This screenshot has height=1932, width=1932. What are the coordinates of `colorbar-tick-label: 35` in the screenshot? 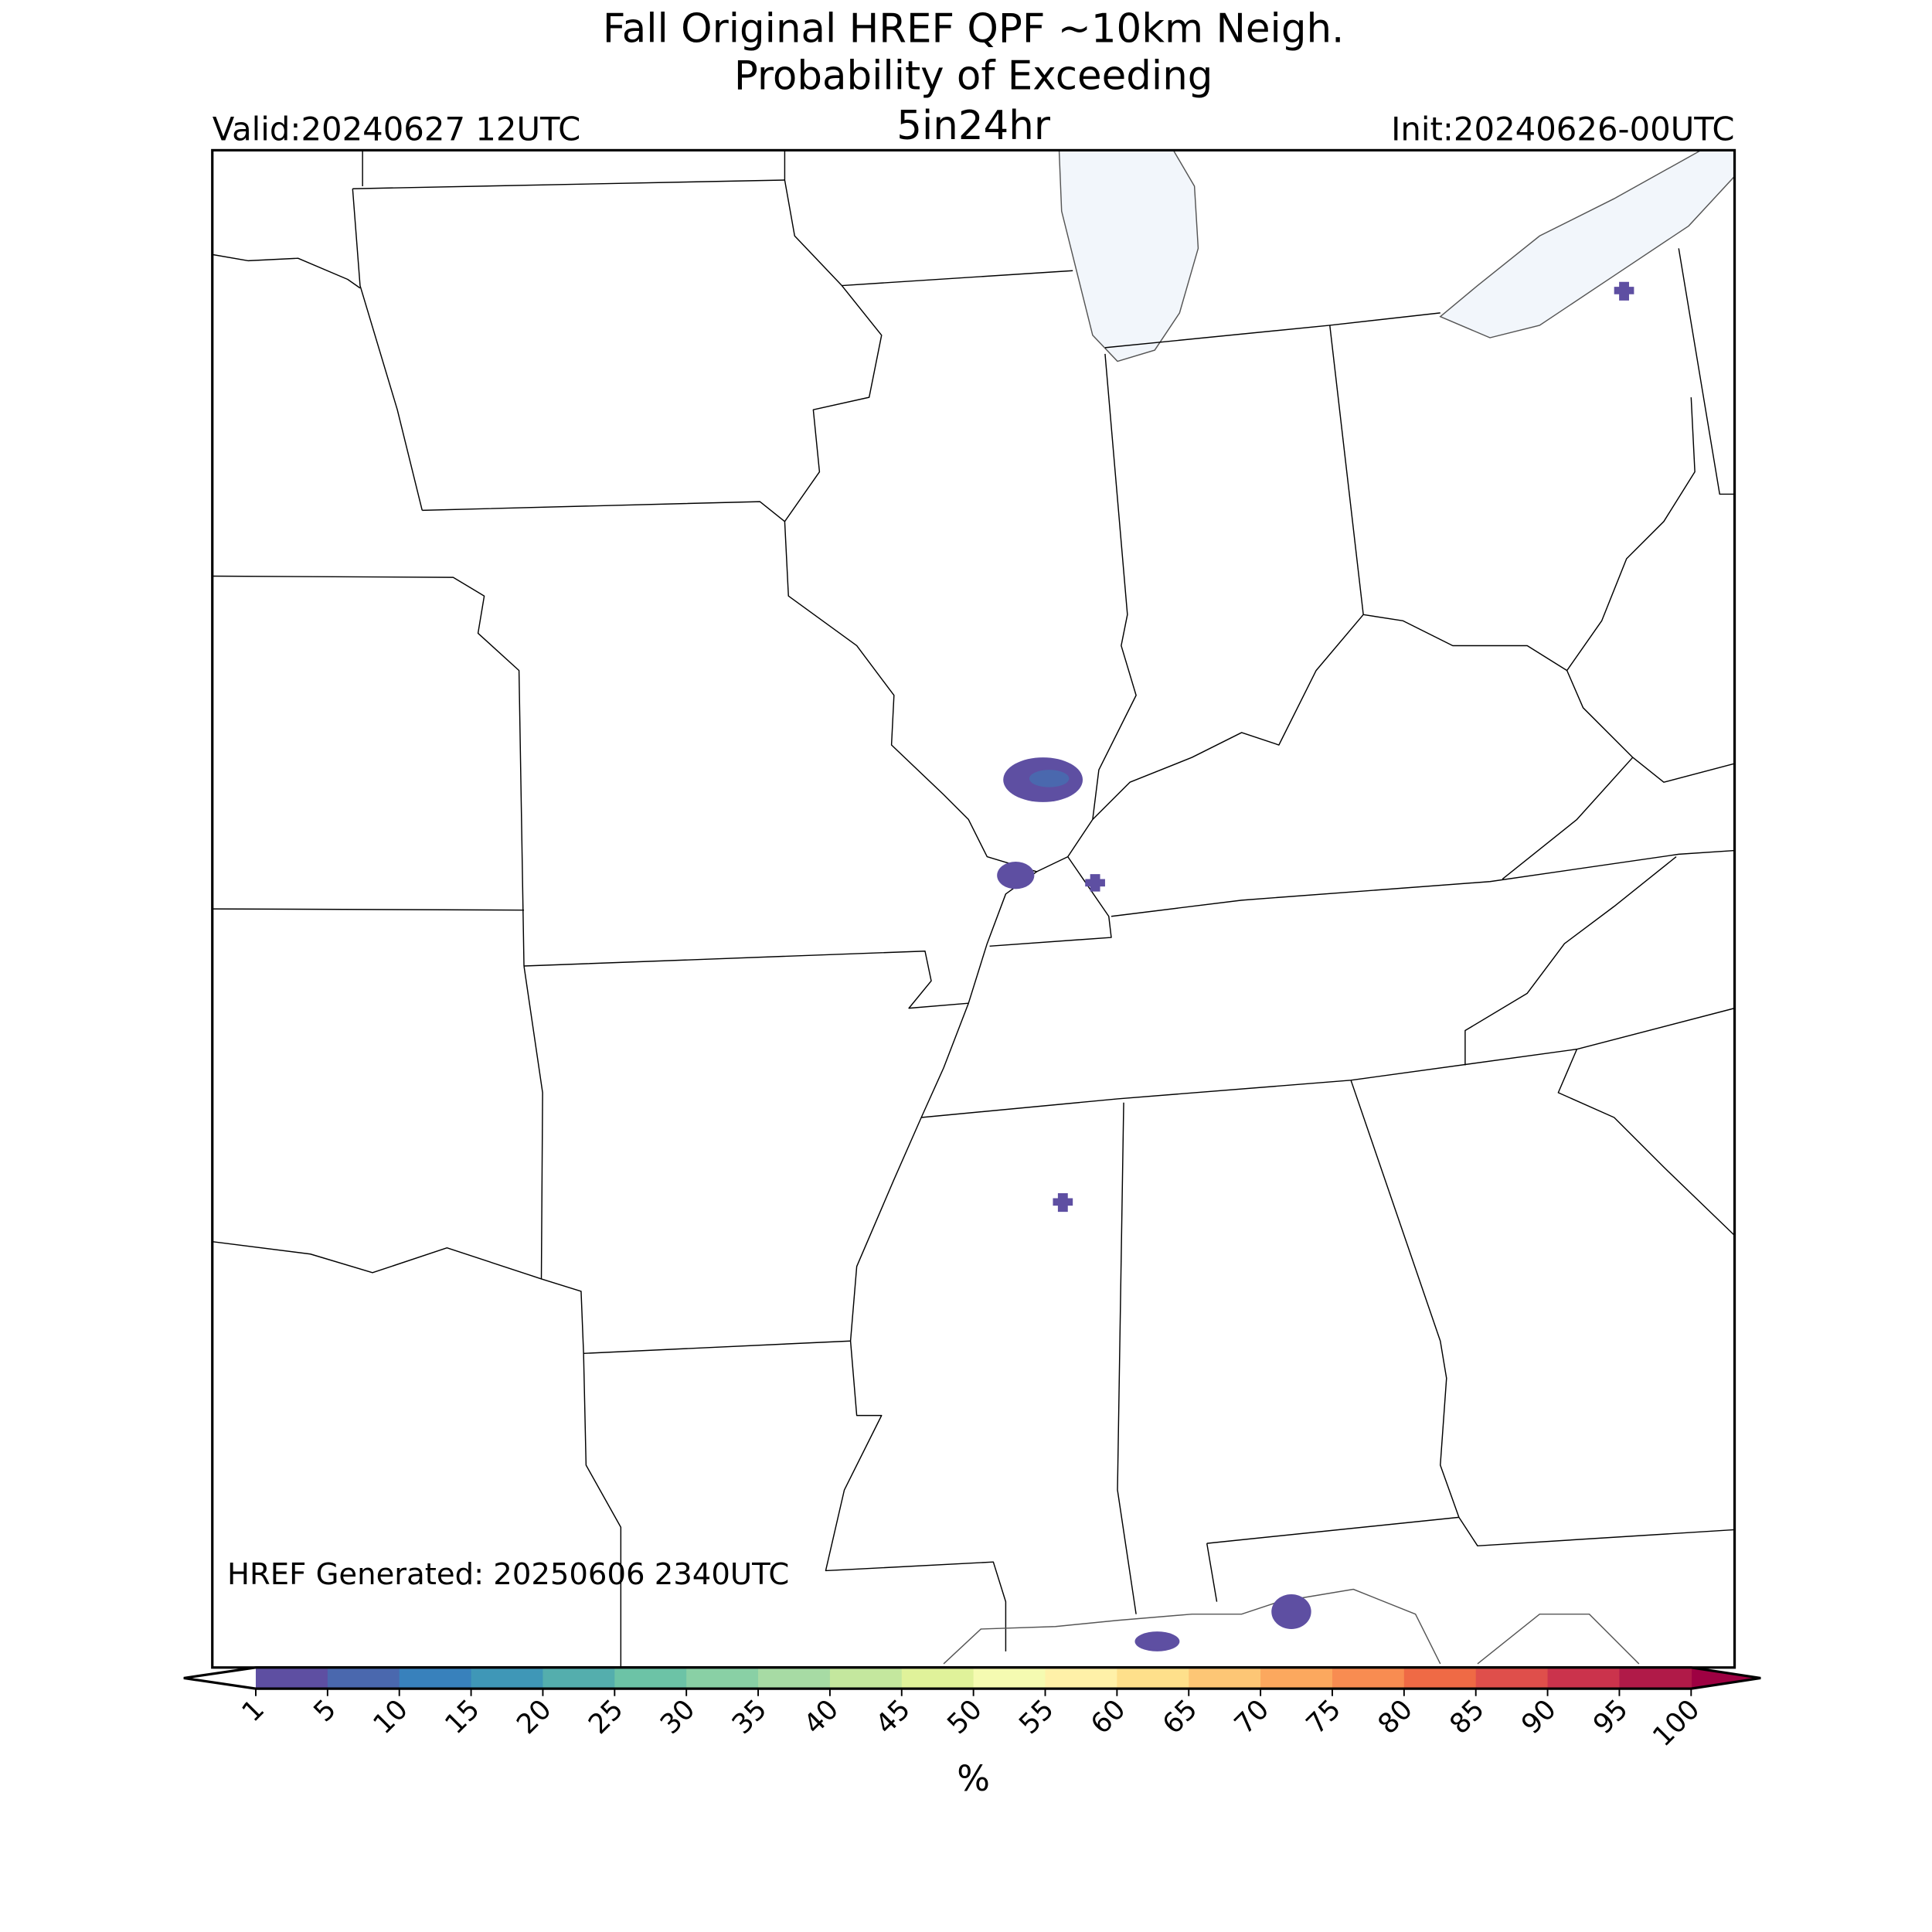 It's located at (749, 1716).